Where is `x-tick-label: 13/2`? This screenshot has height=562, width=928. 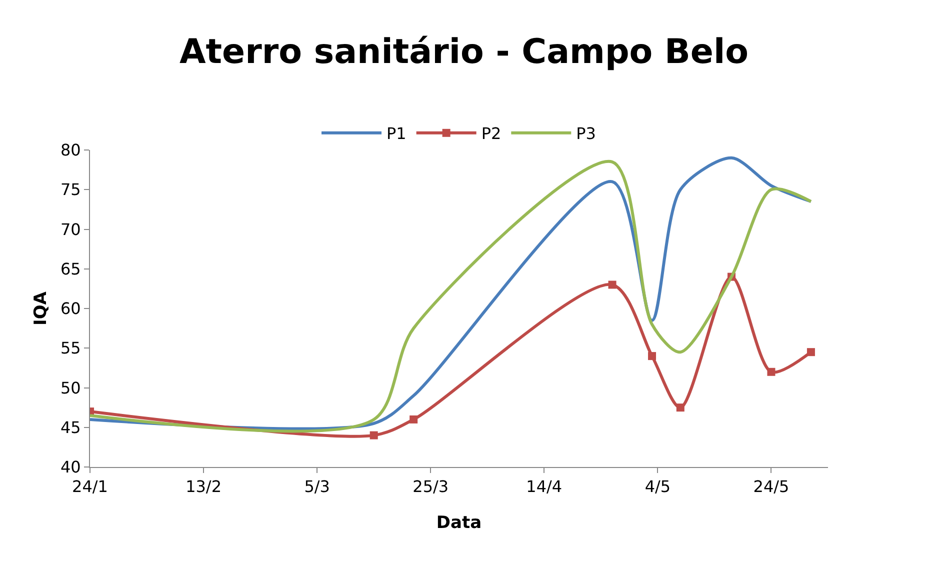 x-tick-label: 13/2 is located at coordinates (204, 486).